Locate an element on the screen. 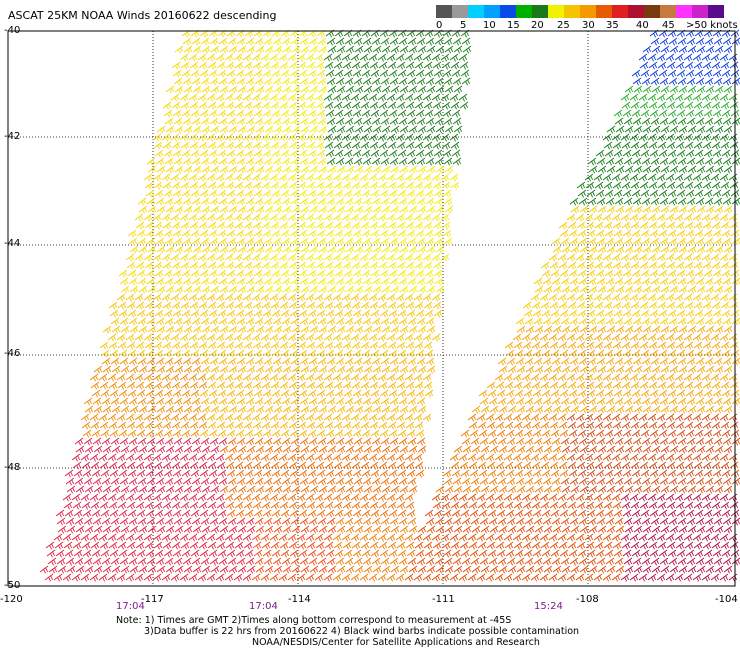 This screenshot has height=650, width=740. time-label-3: 15:24 is located at coordinates (548, 606).